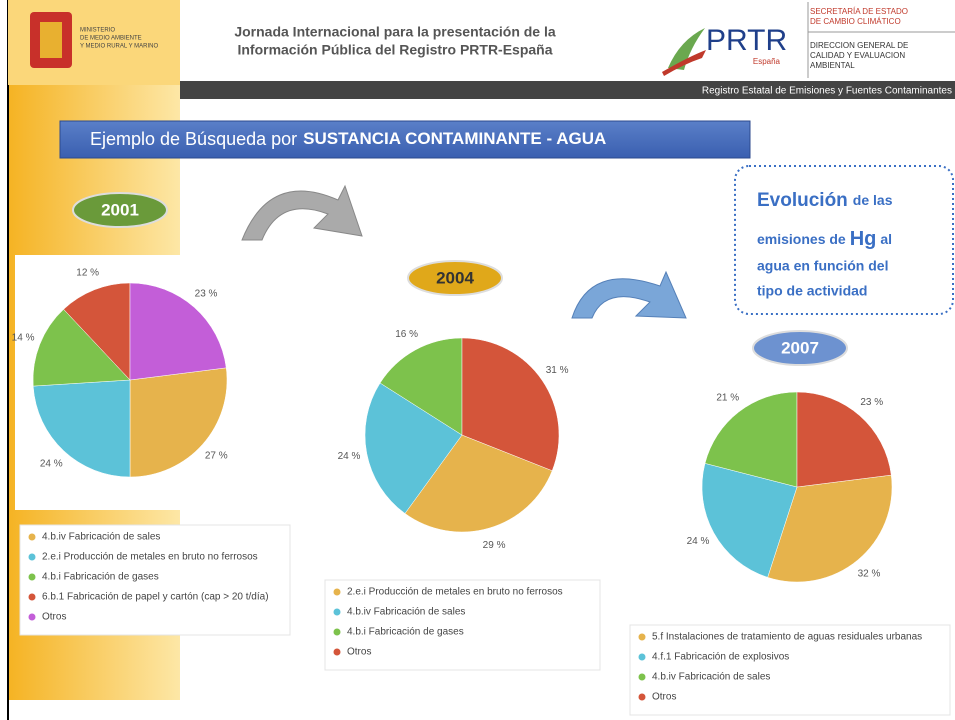  I want to click on callout-word: emisiones de, so click(801, 239).